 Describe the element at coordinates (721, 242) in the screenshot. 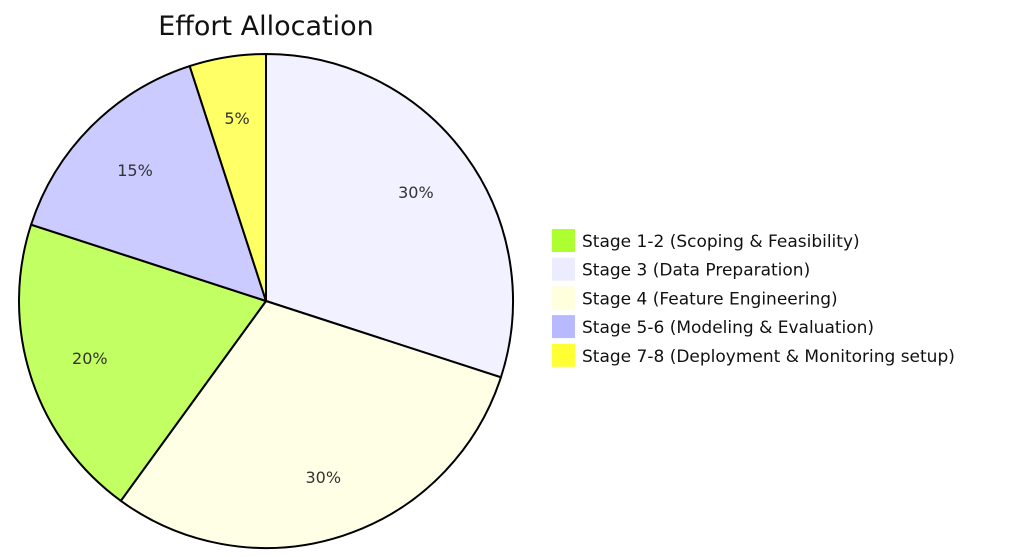

I see `legend-label: Stage 1-2 (Scoping & Feasibility)` at that location.